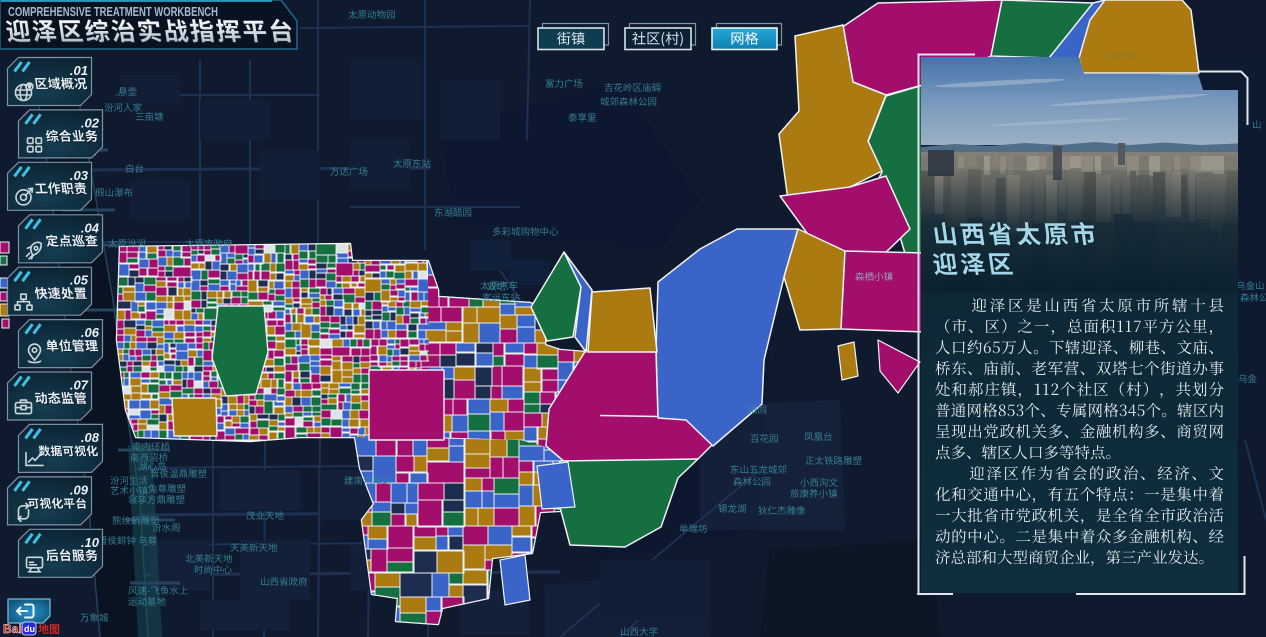 This screenshot has height=637, width=1266. What do you see at coordinates (79, 489) in the screenshot?
I see `svg-text: .09` at bounding box center [79, 489].